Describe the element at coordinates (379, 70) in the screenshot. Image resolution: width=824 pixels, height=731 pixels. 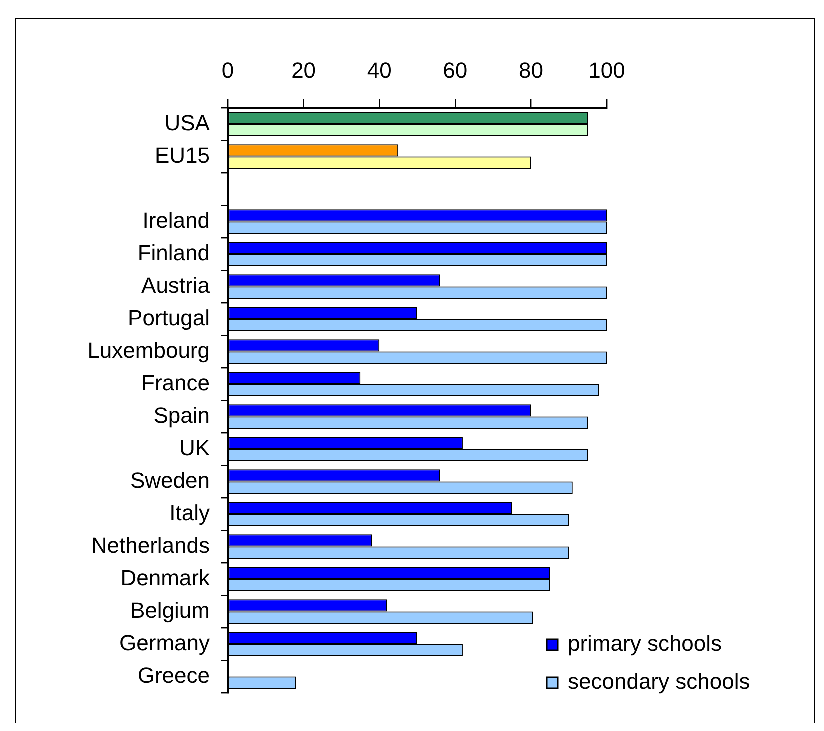
I see `x-tick-label: 40` at that location.